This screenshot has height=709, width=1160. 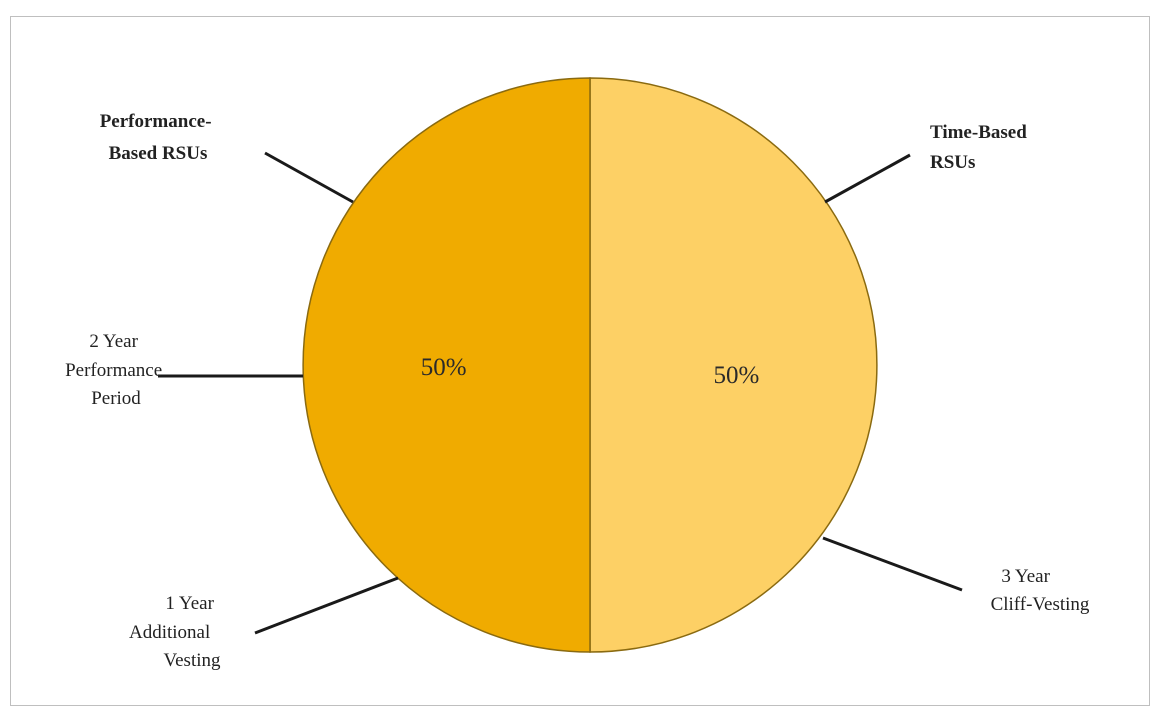 I want to click on leader-line-time-based, so click(x=867, y=178).